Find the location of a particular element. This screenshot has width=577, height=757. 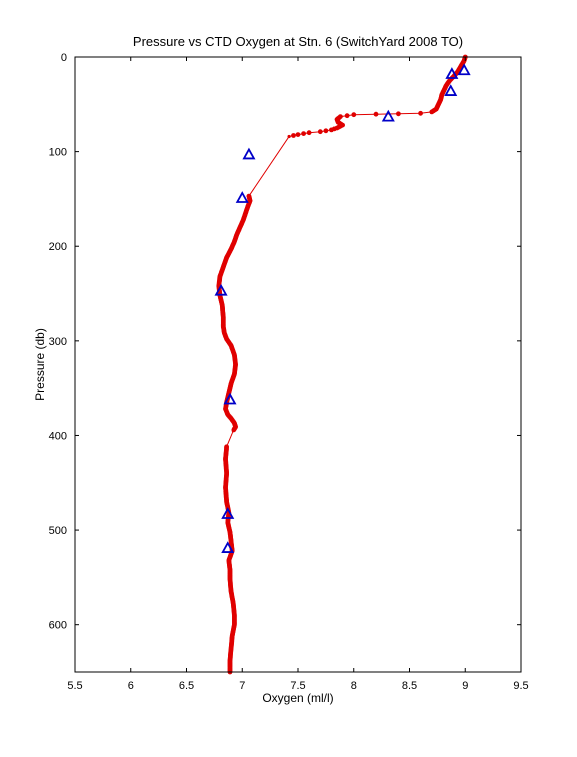

x-tick-label: 5.5 is located at coordinates (74, 686).